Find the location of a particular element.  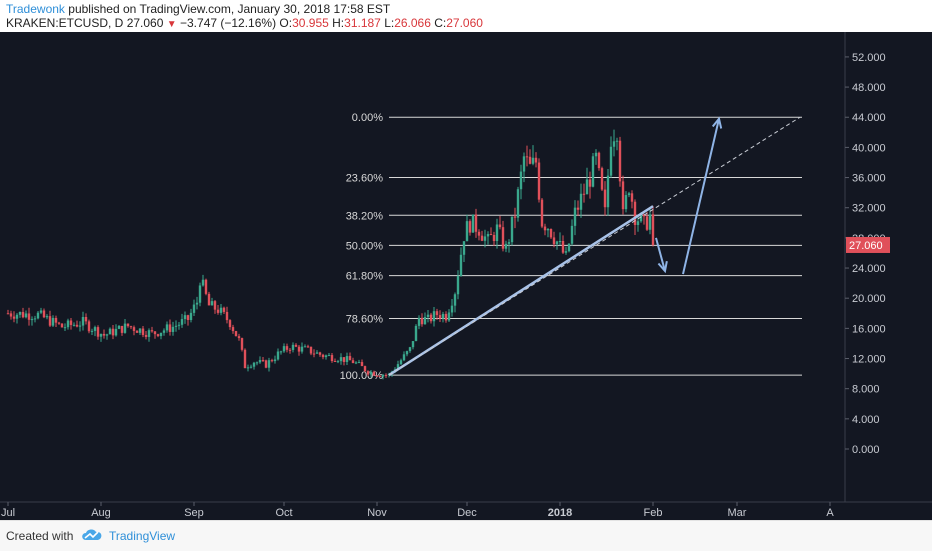

y-tick-label: 44.000 is located at coordinates (869, 118).